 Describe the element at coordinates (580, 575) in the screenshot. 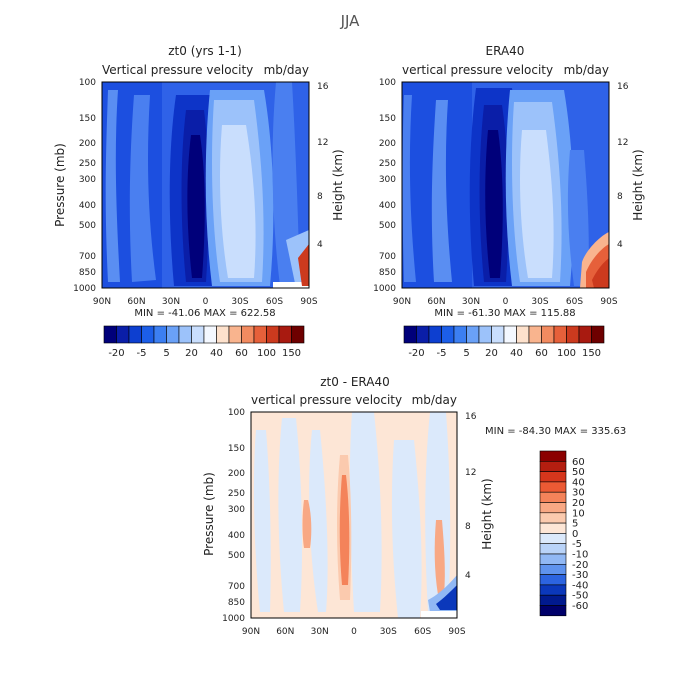

I see `colorbar-label: -30` at that location.